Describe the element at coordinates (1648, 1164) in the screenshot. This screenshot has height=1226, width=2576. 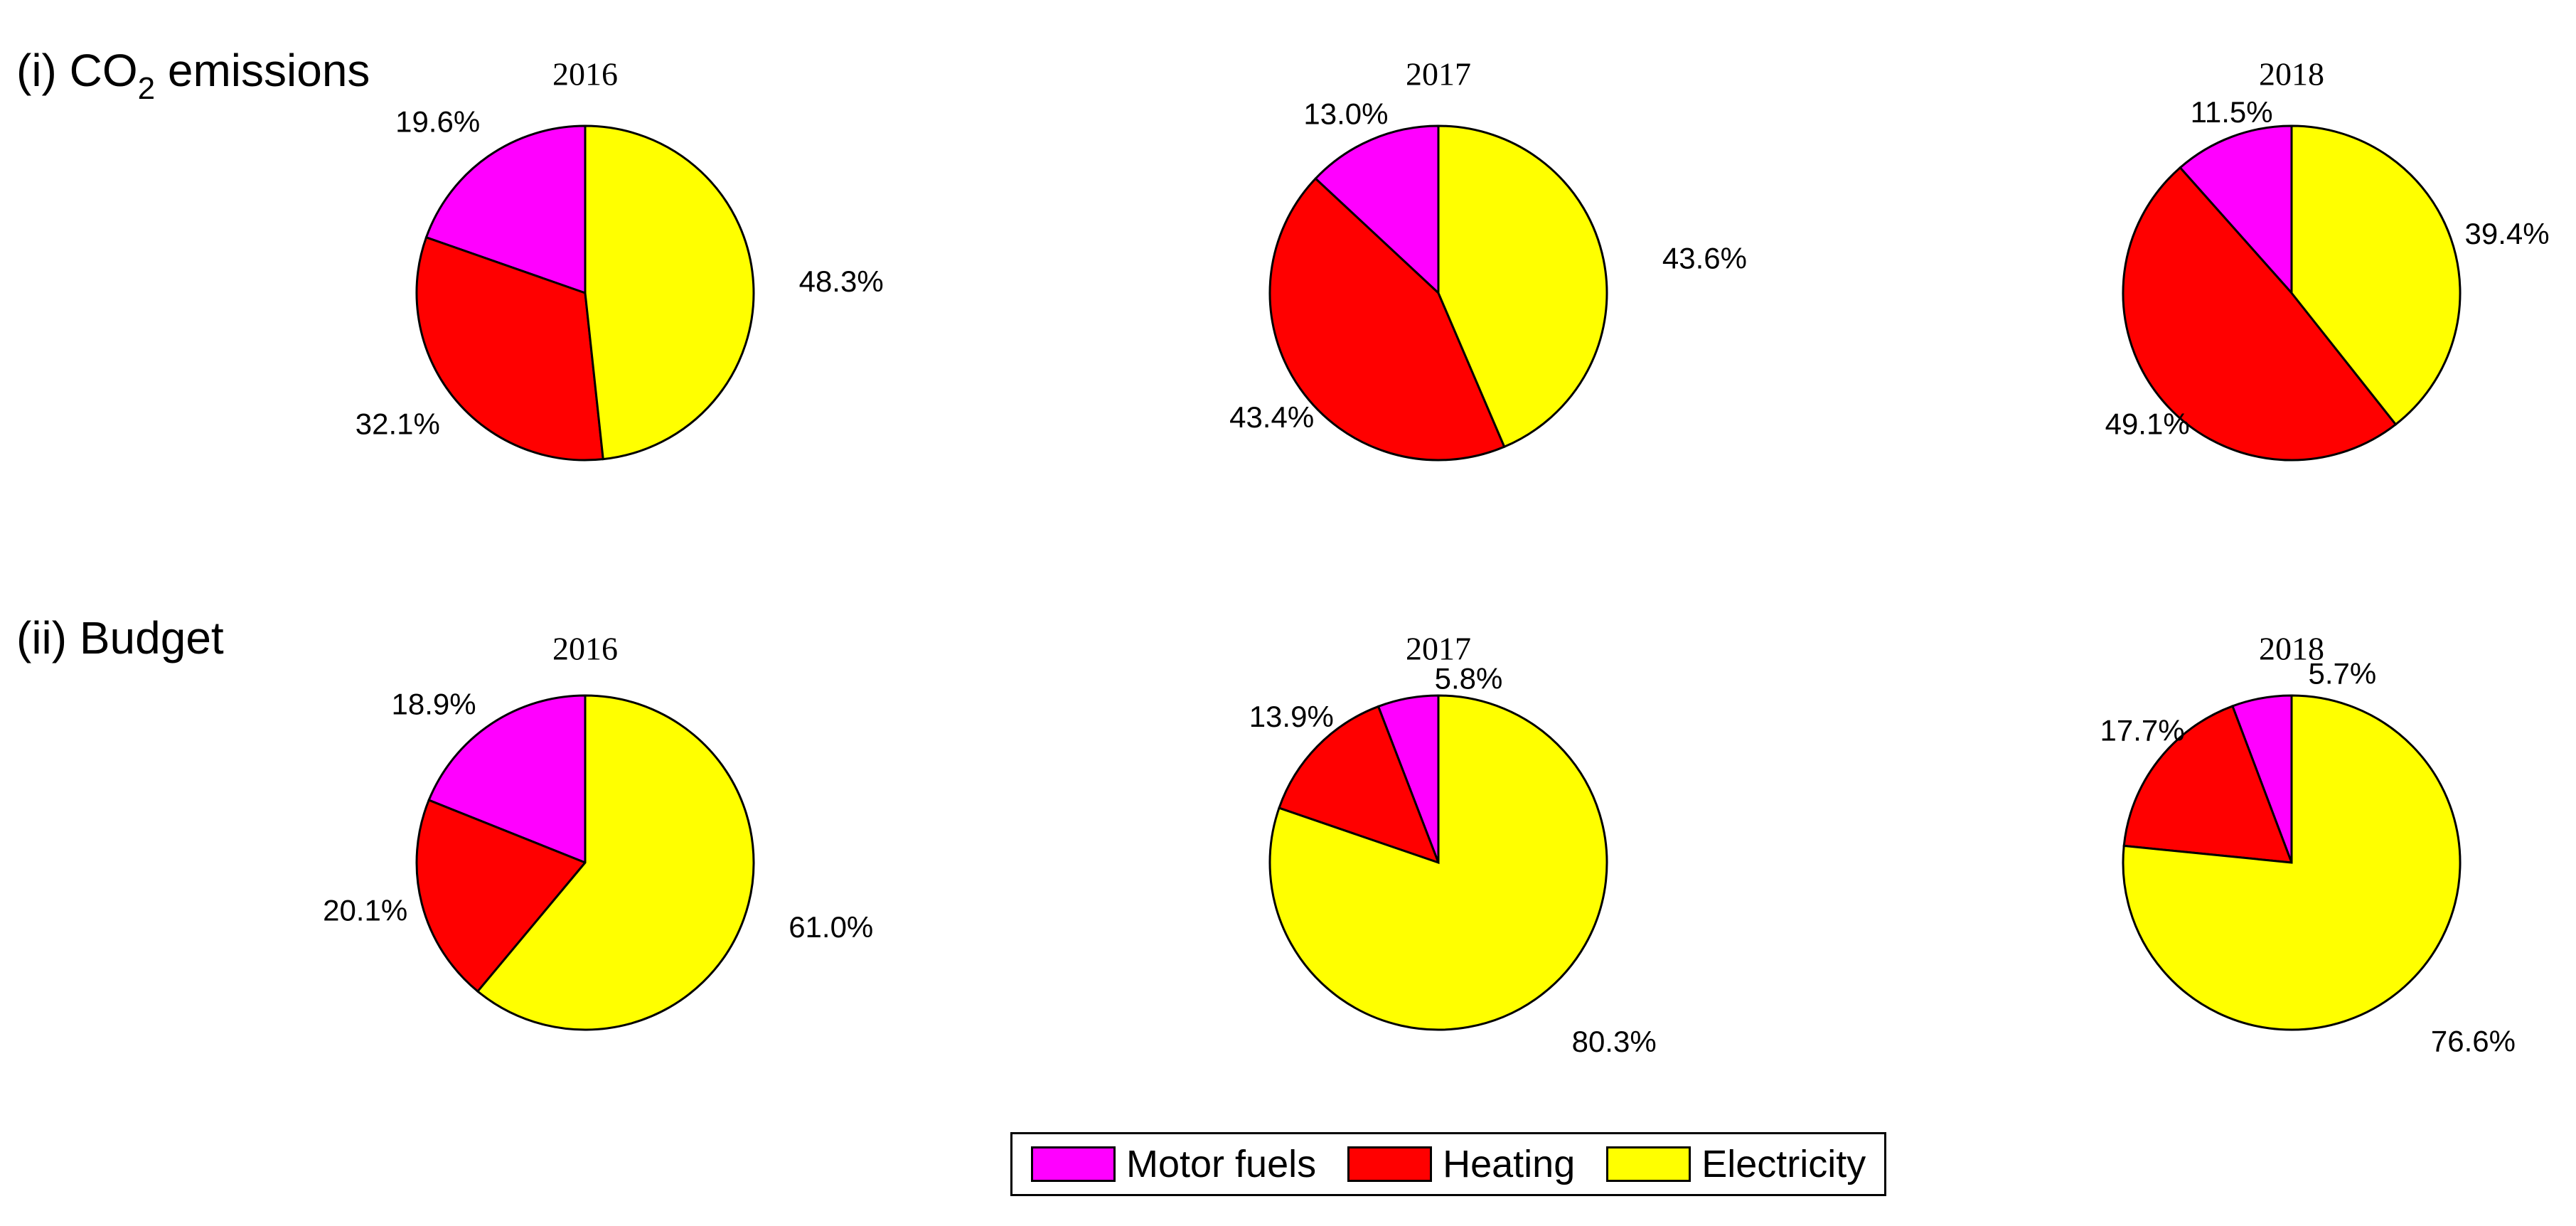
I see `electricity-swatch-icon` at that location.